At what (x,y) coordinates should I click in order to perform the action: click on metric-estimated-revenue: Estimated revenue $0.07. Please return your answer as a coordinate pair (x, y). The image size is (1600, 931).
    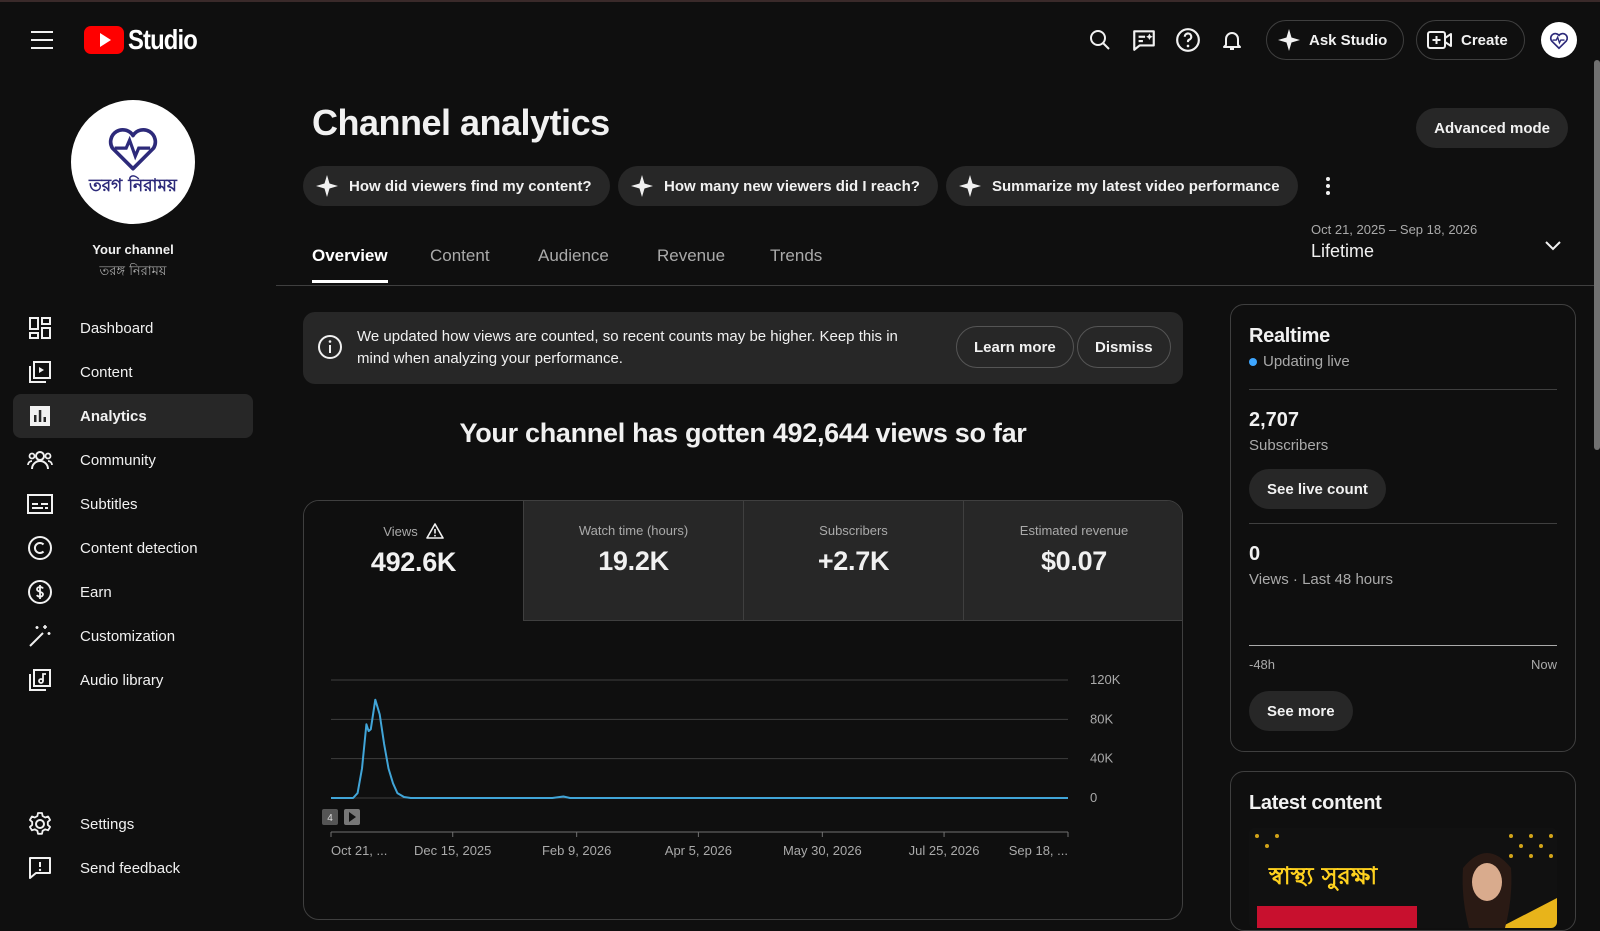
    Looking at the image, I should click on (1073, 561).